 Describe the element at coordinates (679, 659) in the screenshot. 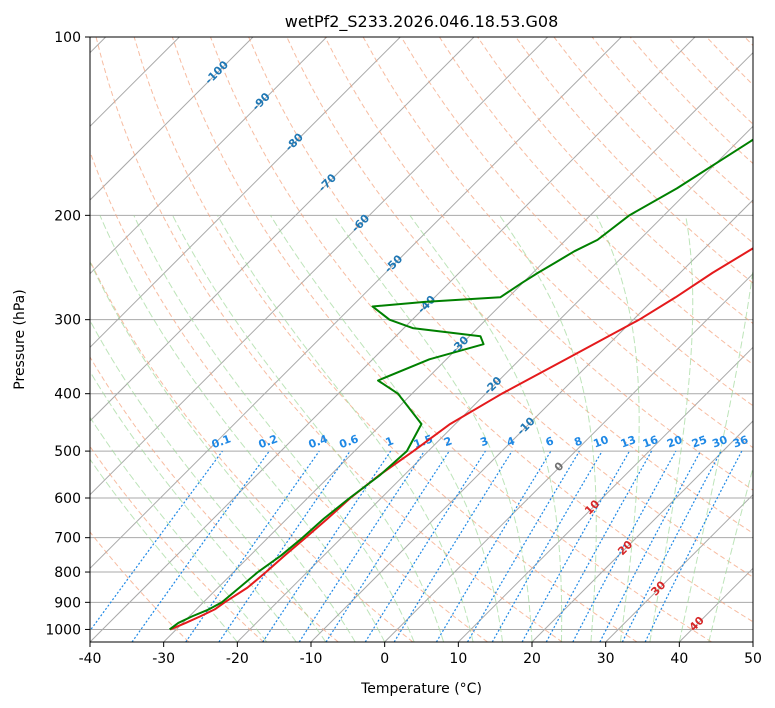

I see `x-tick-label: 40` at that location.